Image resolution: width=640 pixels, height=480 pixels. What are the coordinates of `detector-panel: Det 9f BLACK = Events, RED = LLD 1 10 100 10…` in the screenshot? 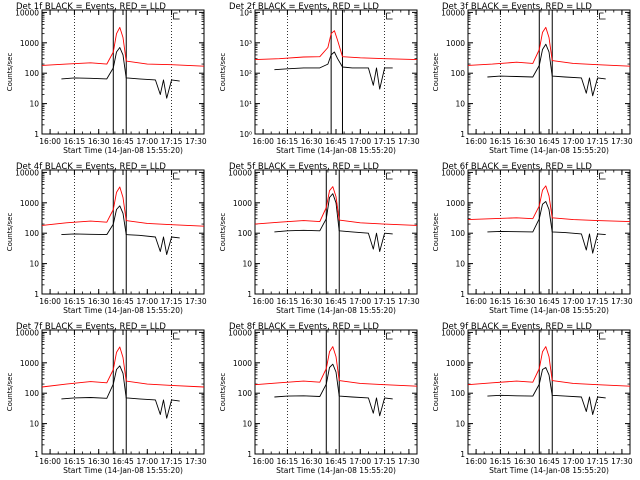 It's located at (532, 398).